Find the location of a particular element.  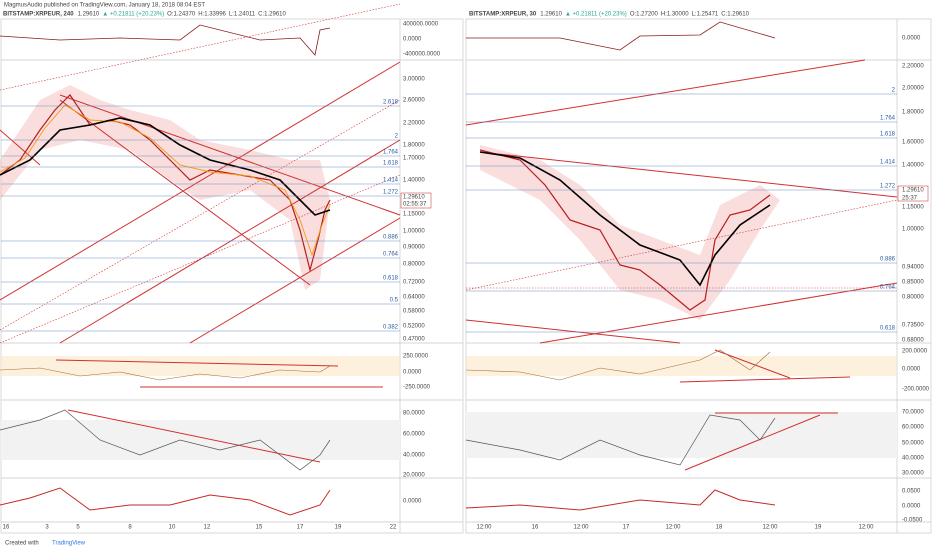

price-label: 0.85000 is located at coordinates (913, 283).